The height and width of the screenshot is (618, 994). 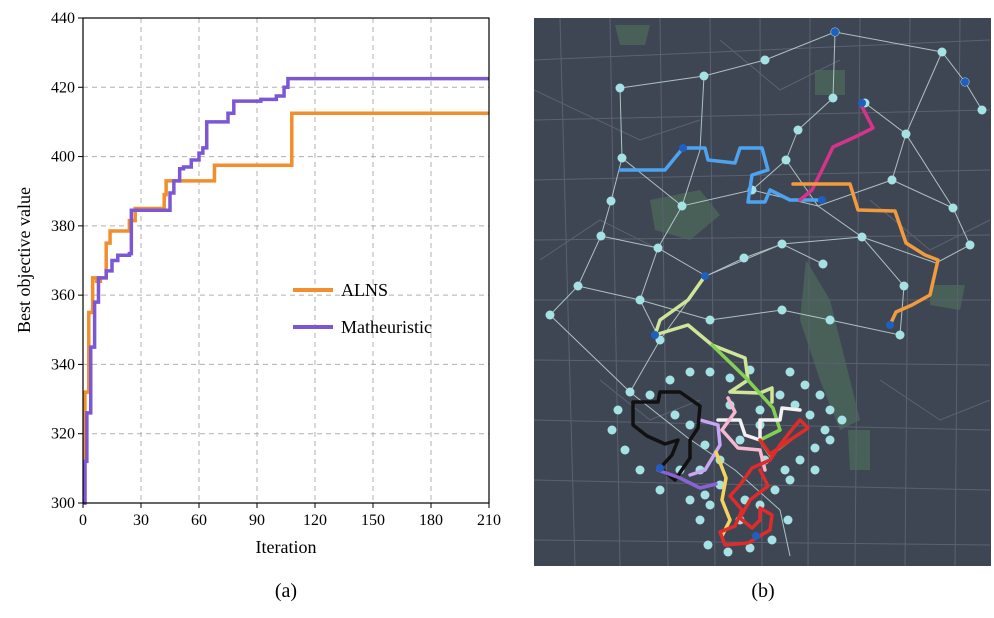 I want to click on route-lavender, so click(x=705, y=447).